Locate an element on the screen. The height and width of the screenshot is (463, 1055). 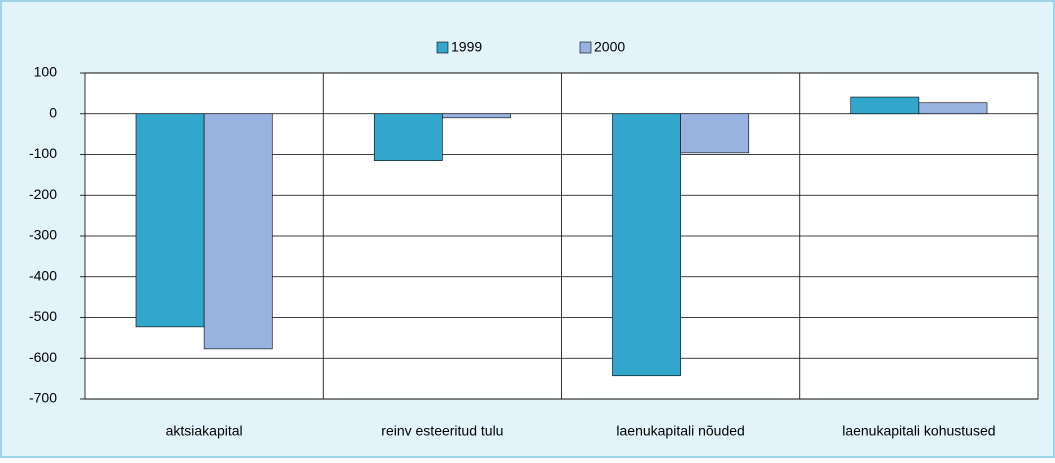
y-tick-label: -200 is located at coordinates (43, 194).